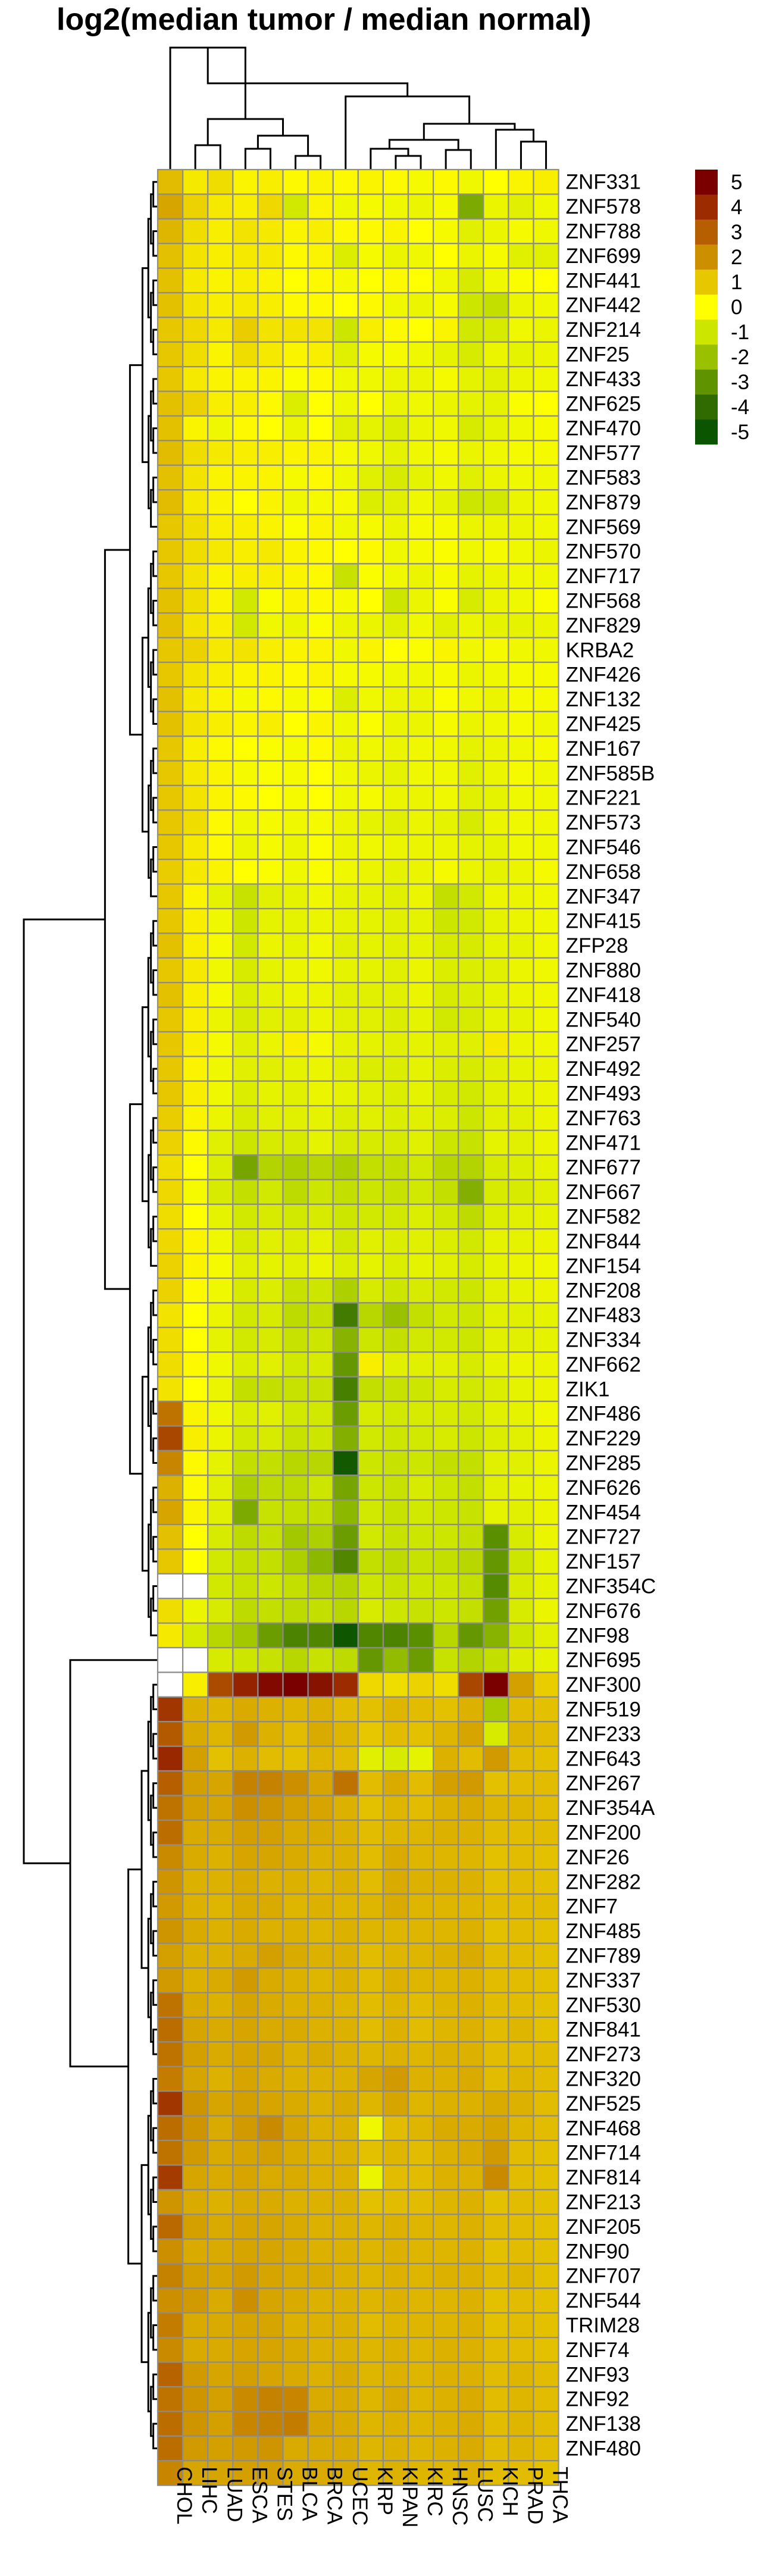 The image size is (779, 2576). I want to click on row-label: ZNF525, so click(603, 2103).